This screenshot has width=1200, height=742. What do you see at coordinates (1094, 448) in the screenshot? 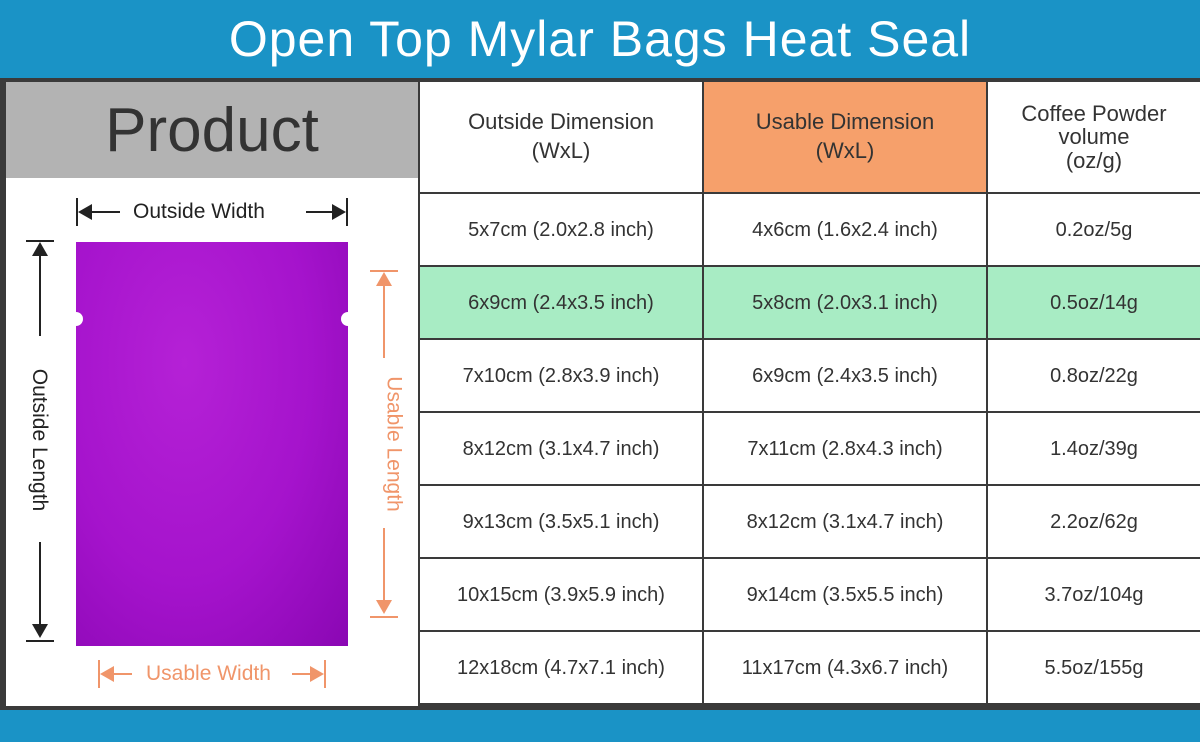
I see `row-4-volume: 1.4oz/39g` at bounding box center [1094, 448].